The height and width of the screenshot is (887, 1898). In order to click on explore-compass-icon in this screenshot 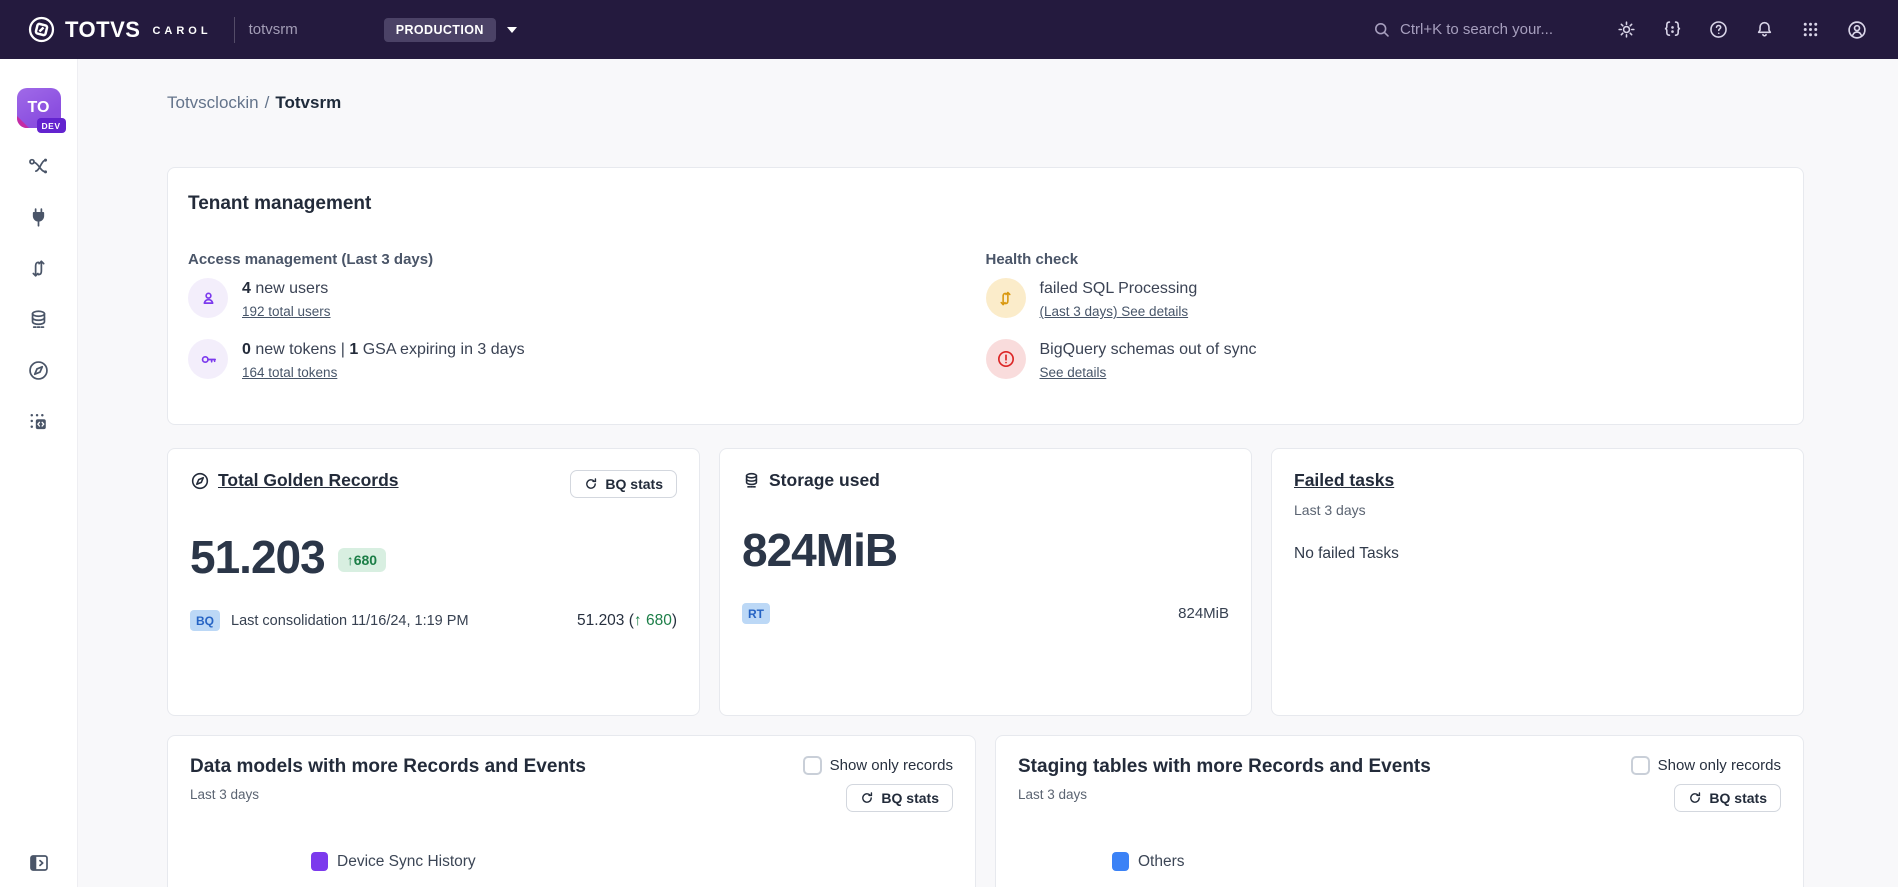, I will do `click(38, 370)`.